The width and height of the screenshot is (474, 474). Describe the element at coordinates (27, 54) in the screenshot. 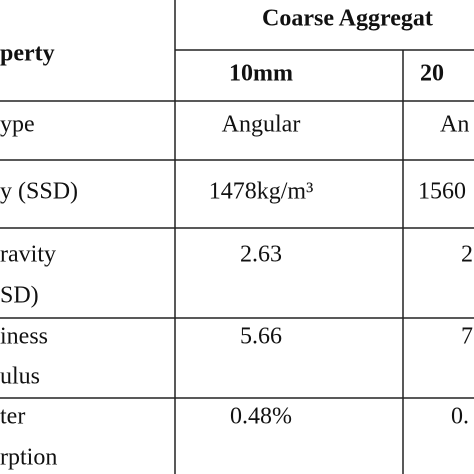

I see `header-property: perty` at that location.